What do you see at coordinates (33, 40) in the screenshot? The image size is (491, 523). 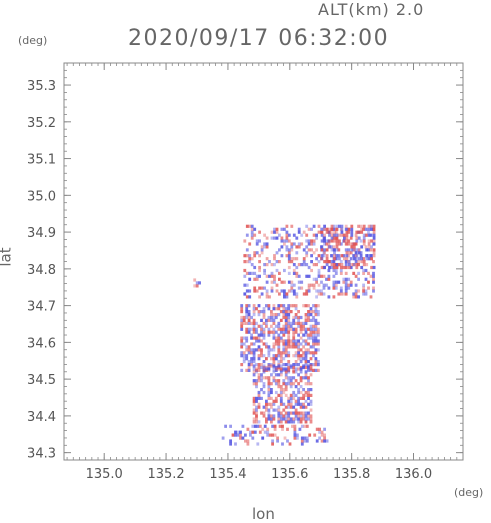 I see `y-axis-unit: (deg)` at bounding box center [33, 40].